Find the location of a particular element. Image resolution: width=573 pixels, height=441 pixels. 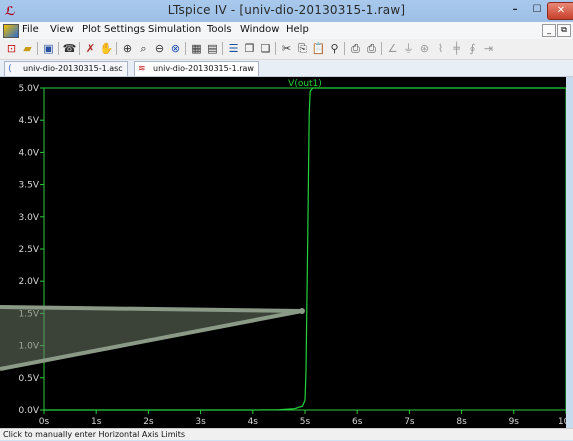

document-waveform-icon is located at coordinates (11, 31).